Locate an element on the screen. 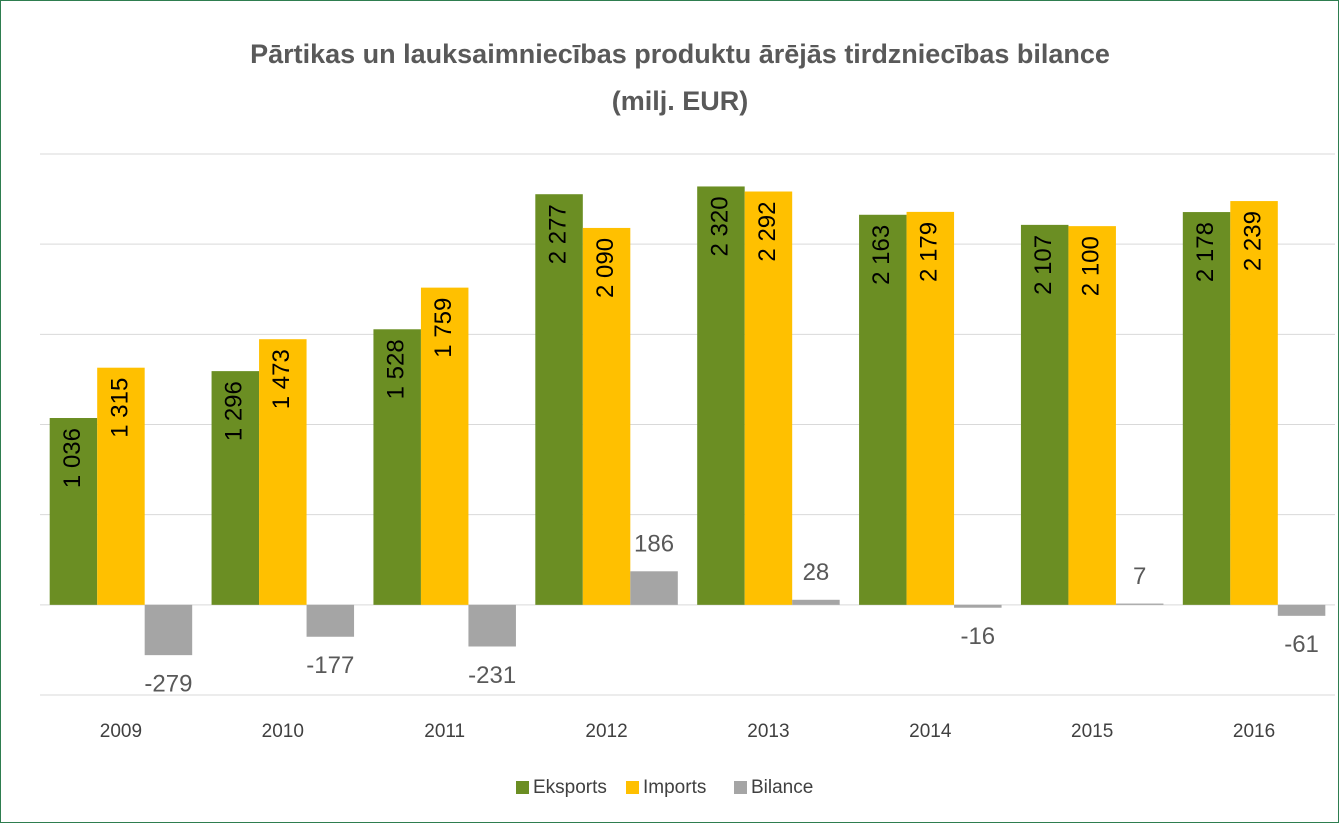  x-tick-label: 2012 is located at coordinates (606, 731).